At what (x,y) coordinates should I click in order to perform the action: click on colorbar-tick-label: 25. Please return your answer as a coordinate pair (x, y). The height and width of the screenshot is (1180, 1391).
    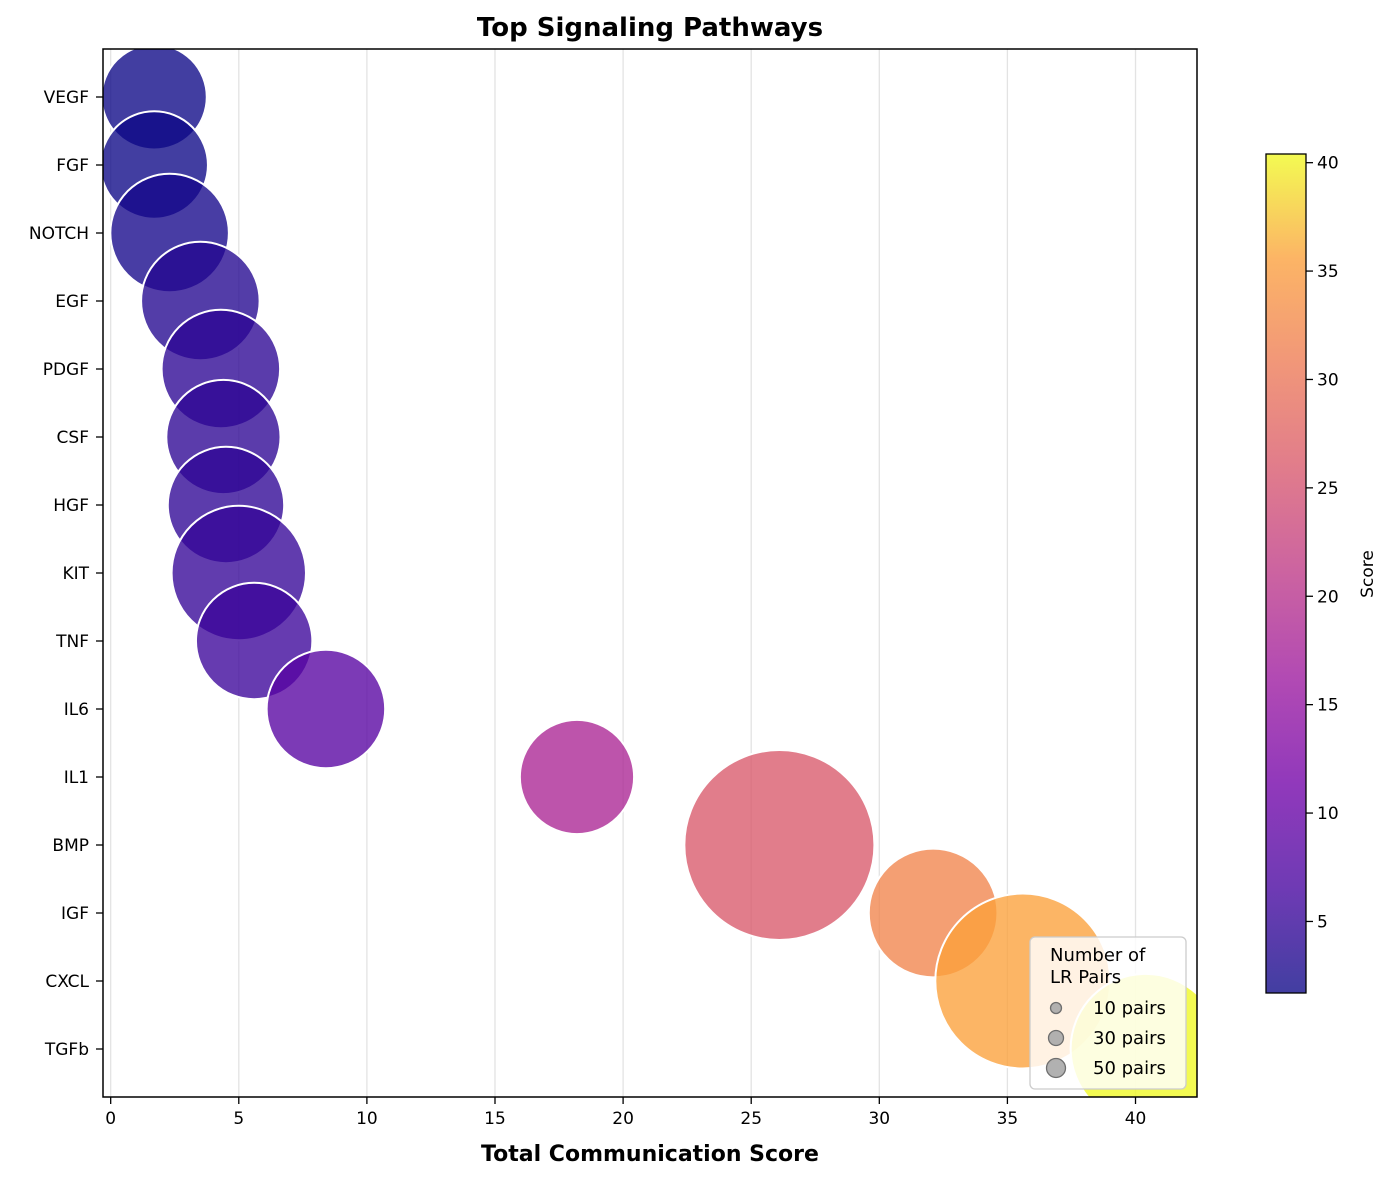
    Looking at the image, I should click on (1328, 489).